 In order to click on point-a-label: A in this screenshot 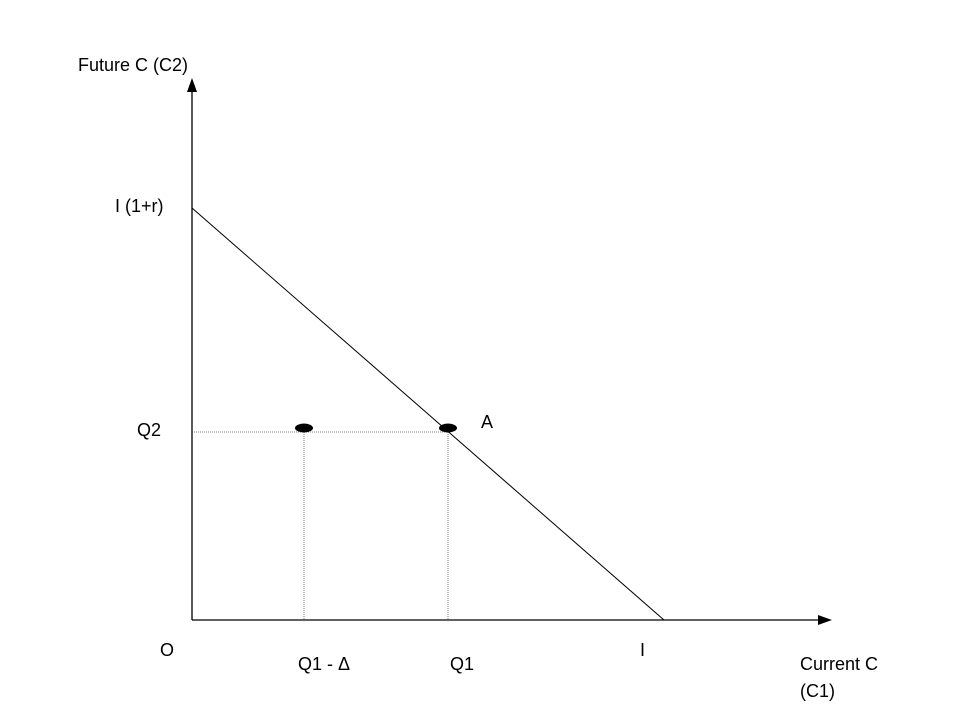, I will do `click(487, 422)`.